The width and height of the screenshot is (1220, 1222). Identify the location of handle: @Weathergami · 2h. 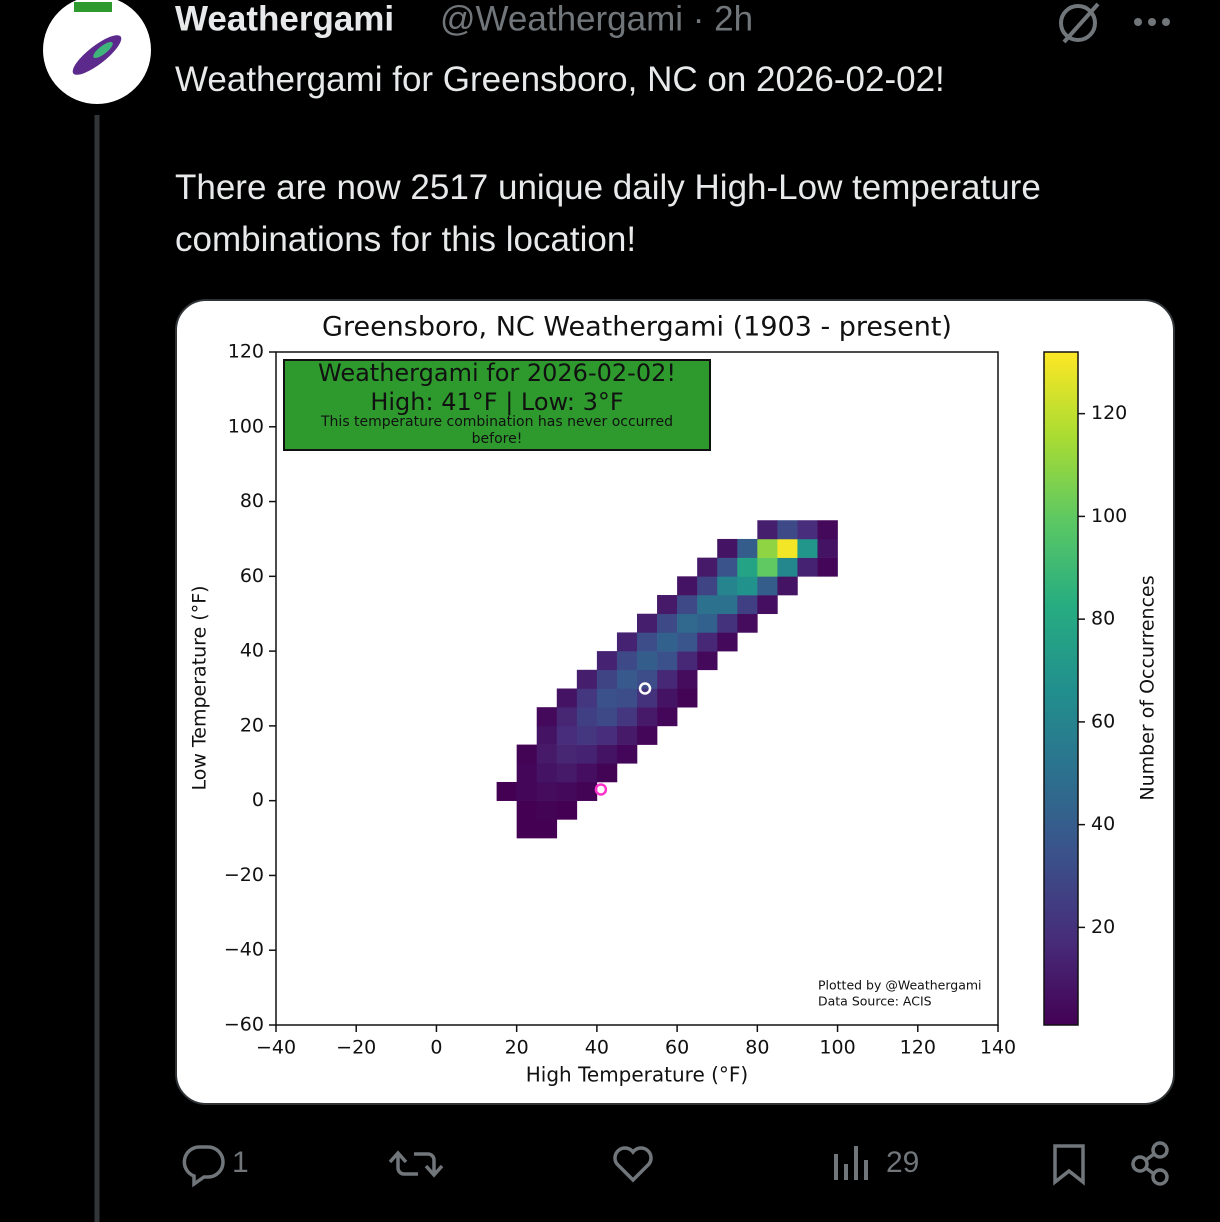
(596, 19).